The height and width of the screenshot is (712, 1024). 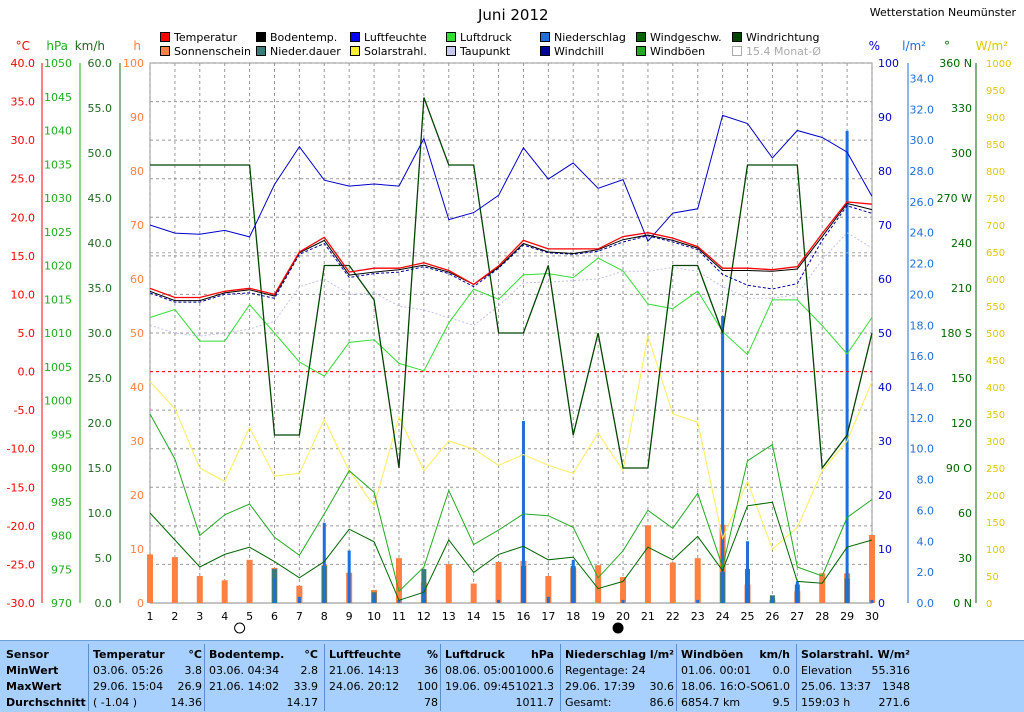 What do you see at coordinates (58, 367) in the screenshot?
I see `tick-pressure: 1005` at bounding box center [58, 367].